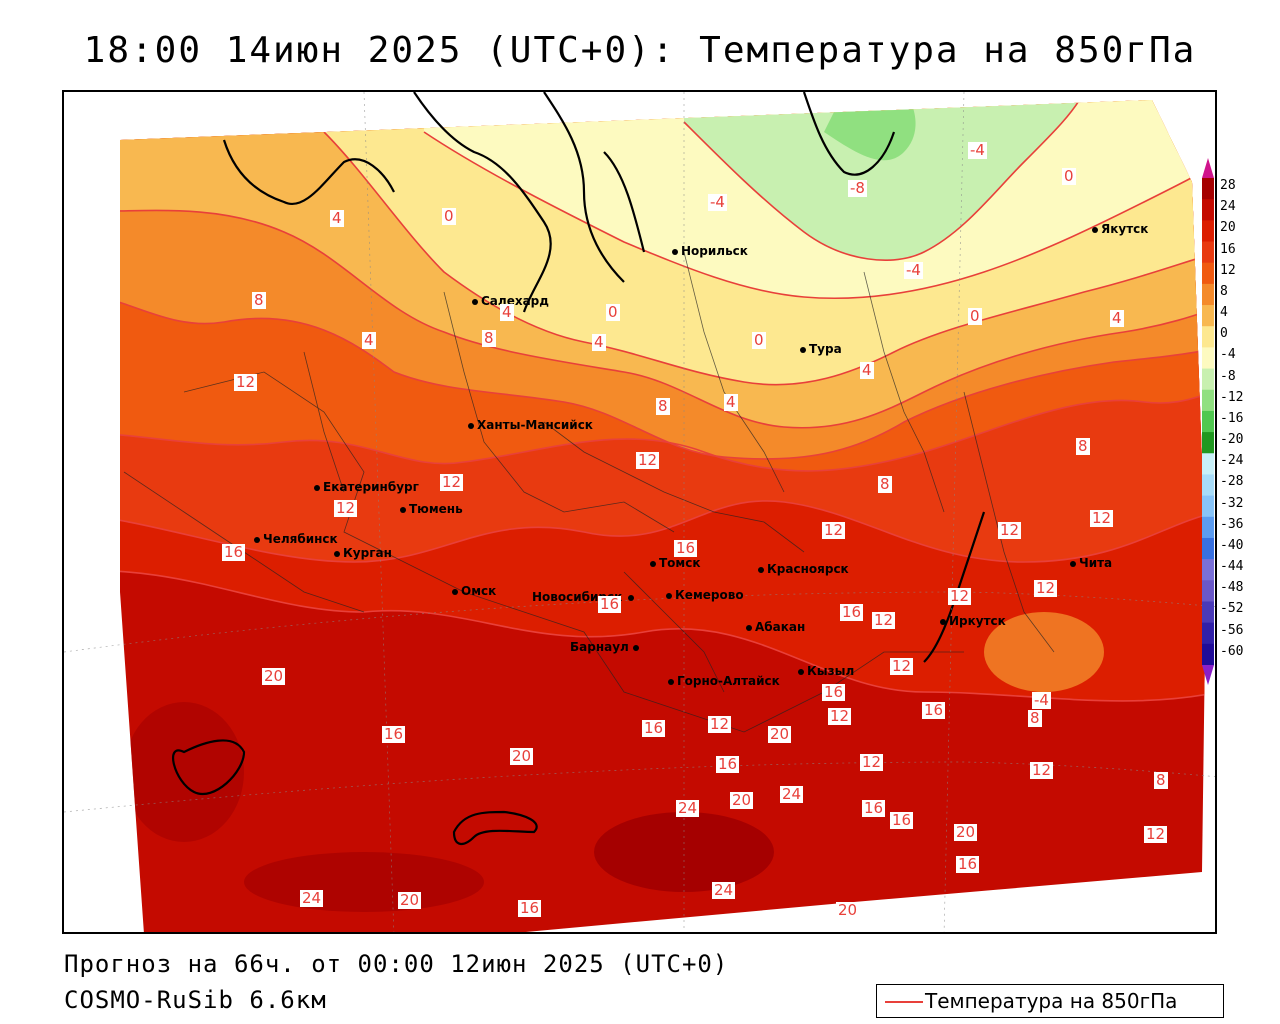  I want to click on isotherm-label: -8, so click(857, 188).